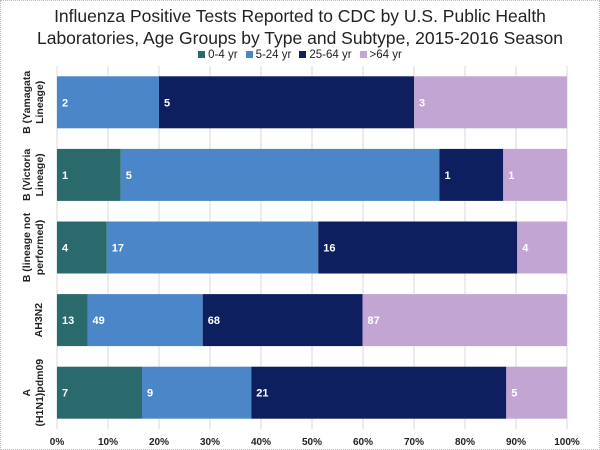 This screenshot has height=450, width=600. Describe the element at coordinates (262, 394) in the screenshot. I see `data-label: 21` at that location.